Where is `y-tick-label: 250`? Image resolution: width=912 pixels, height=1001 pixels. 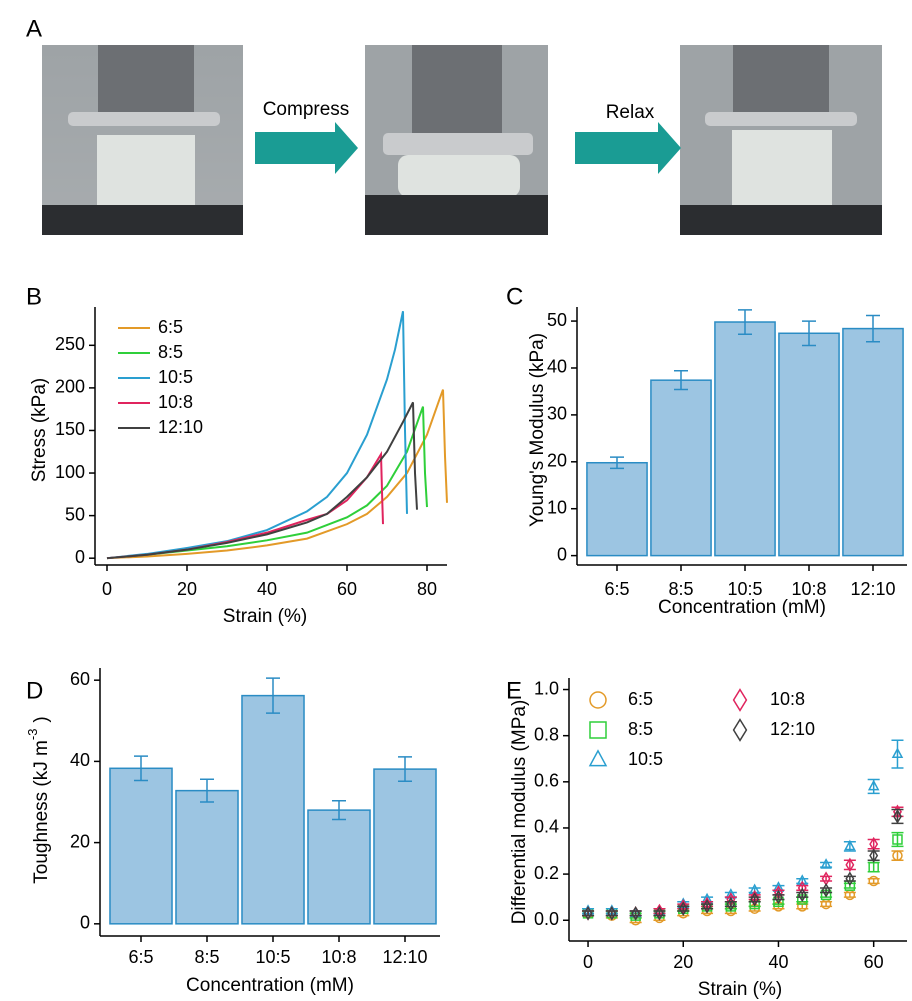
y-tick-label: 250 is located at coordinates (70, 344).